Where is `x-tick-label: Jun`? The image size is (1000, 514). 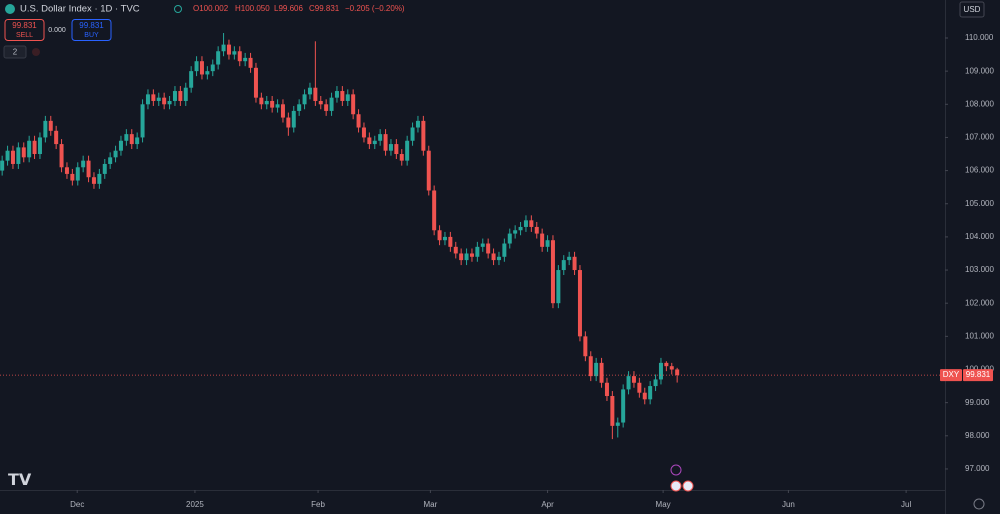
x-tick-label: Jun is located at coordinates (788, 504).